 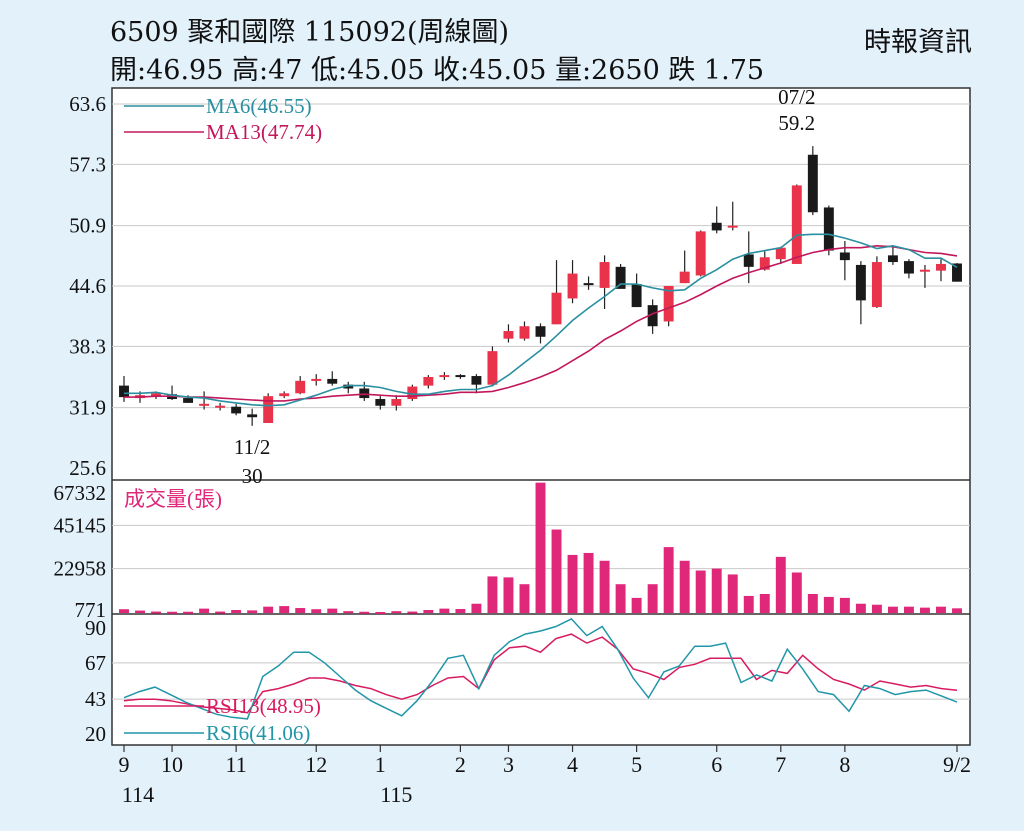 I want to click on low-date-annotation: 11/2, so click(x=252, y=447).